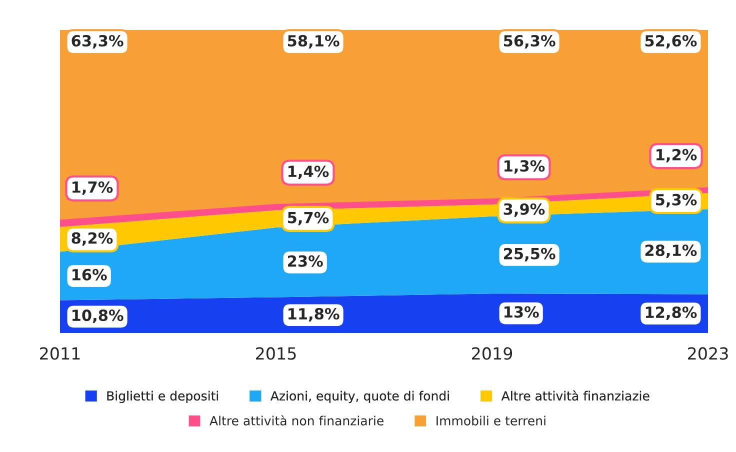 The height and width of the screenshot is (452, 736). I want to click on data-label: 5,3%, so click(676, 201).